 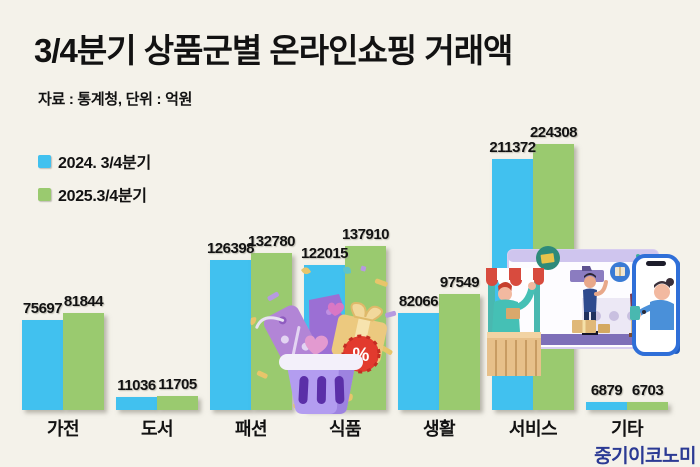 I want to click on category-label-패션: 패션, so click(x=251, y=429).